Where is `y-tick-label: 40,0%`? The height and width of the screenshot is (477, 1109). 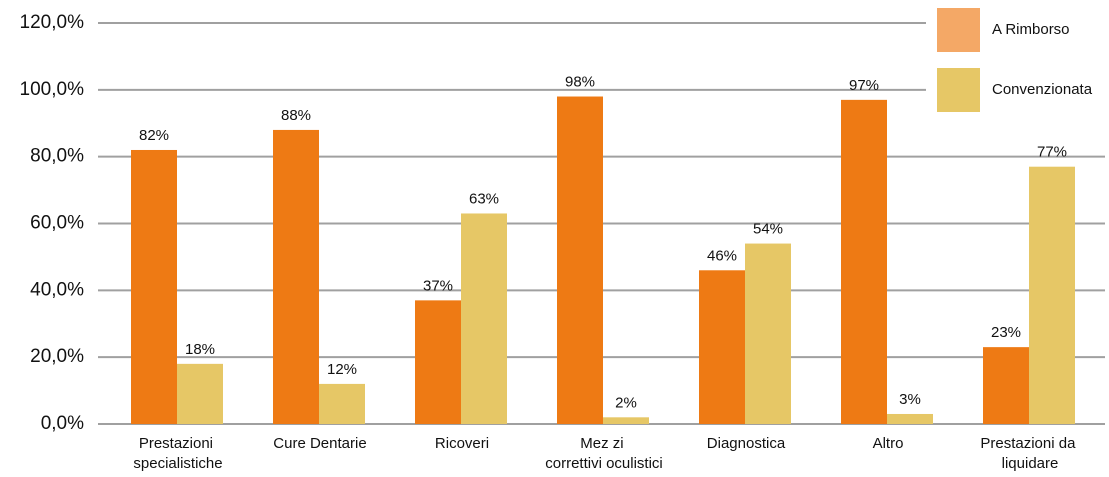
y-tick-label: 40,0% is located at coordinates (57, 289).